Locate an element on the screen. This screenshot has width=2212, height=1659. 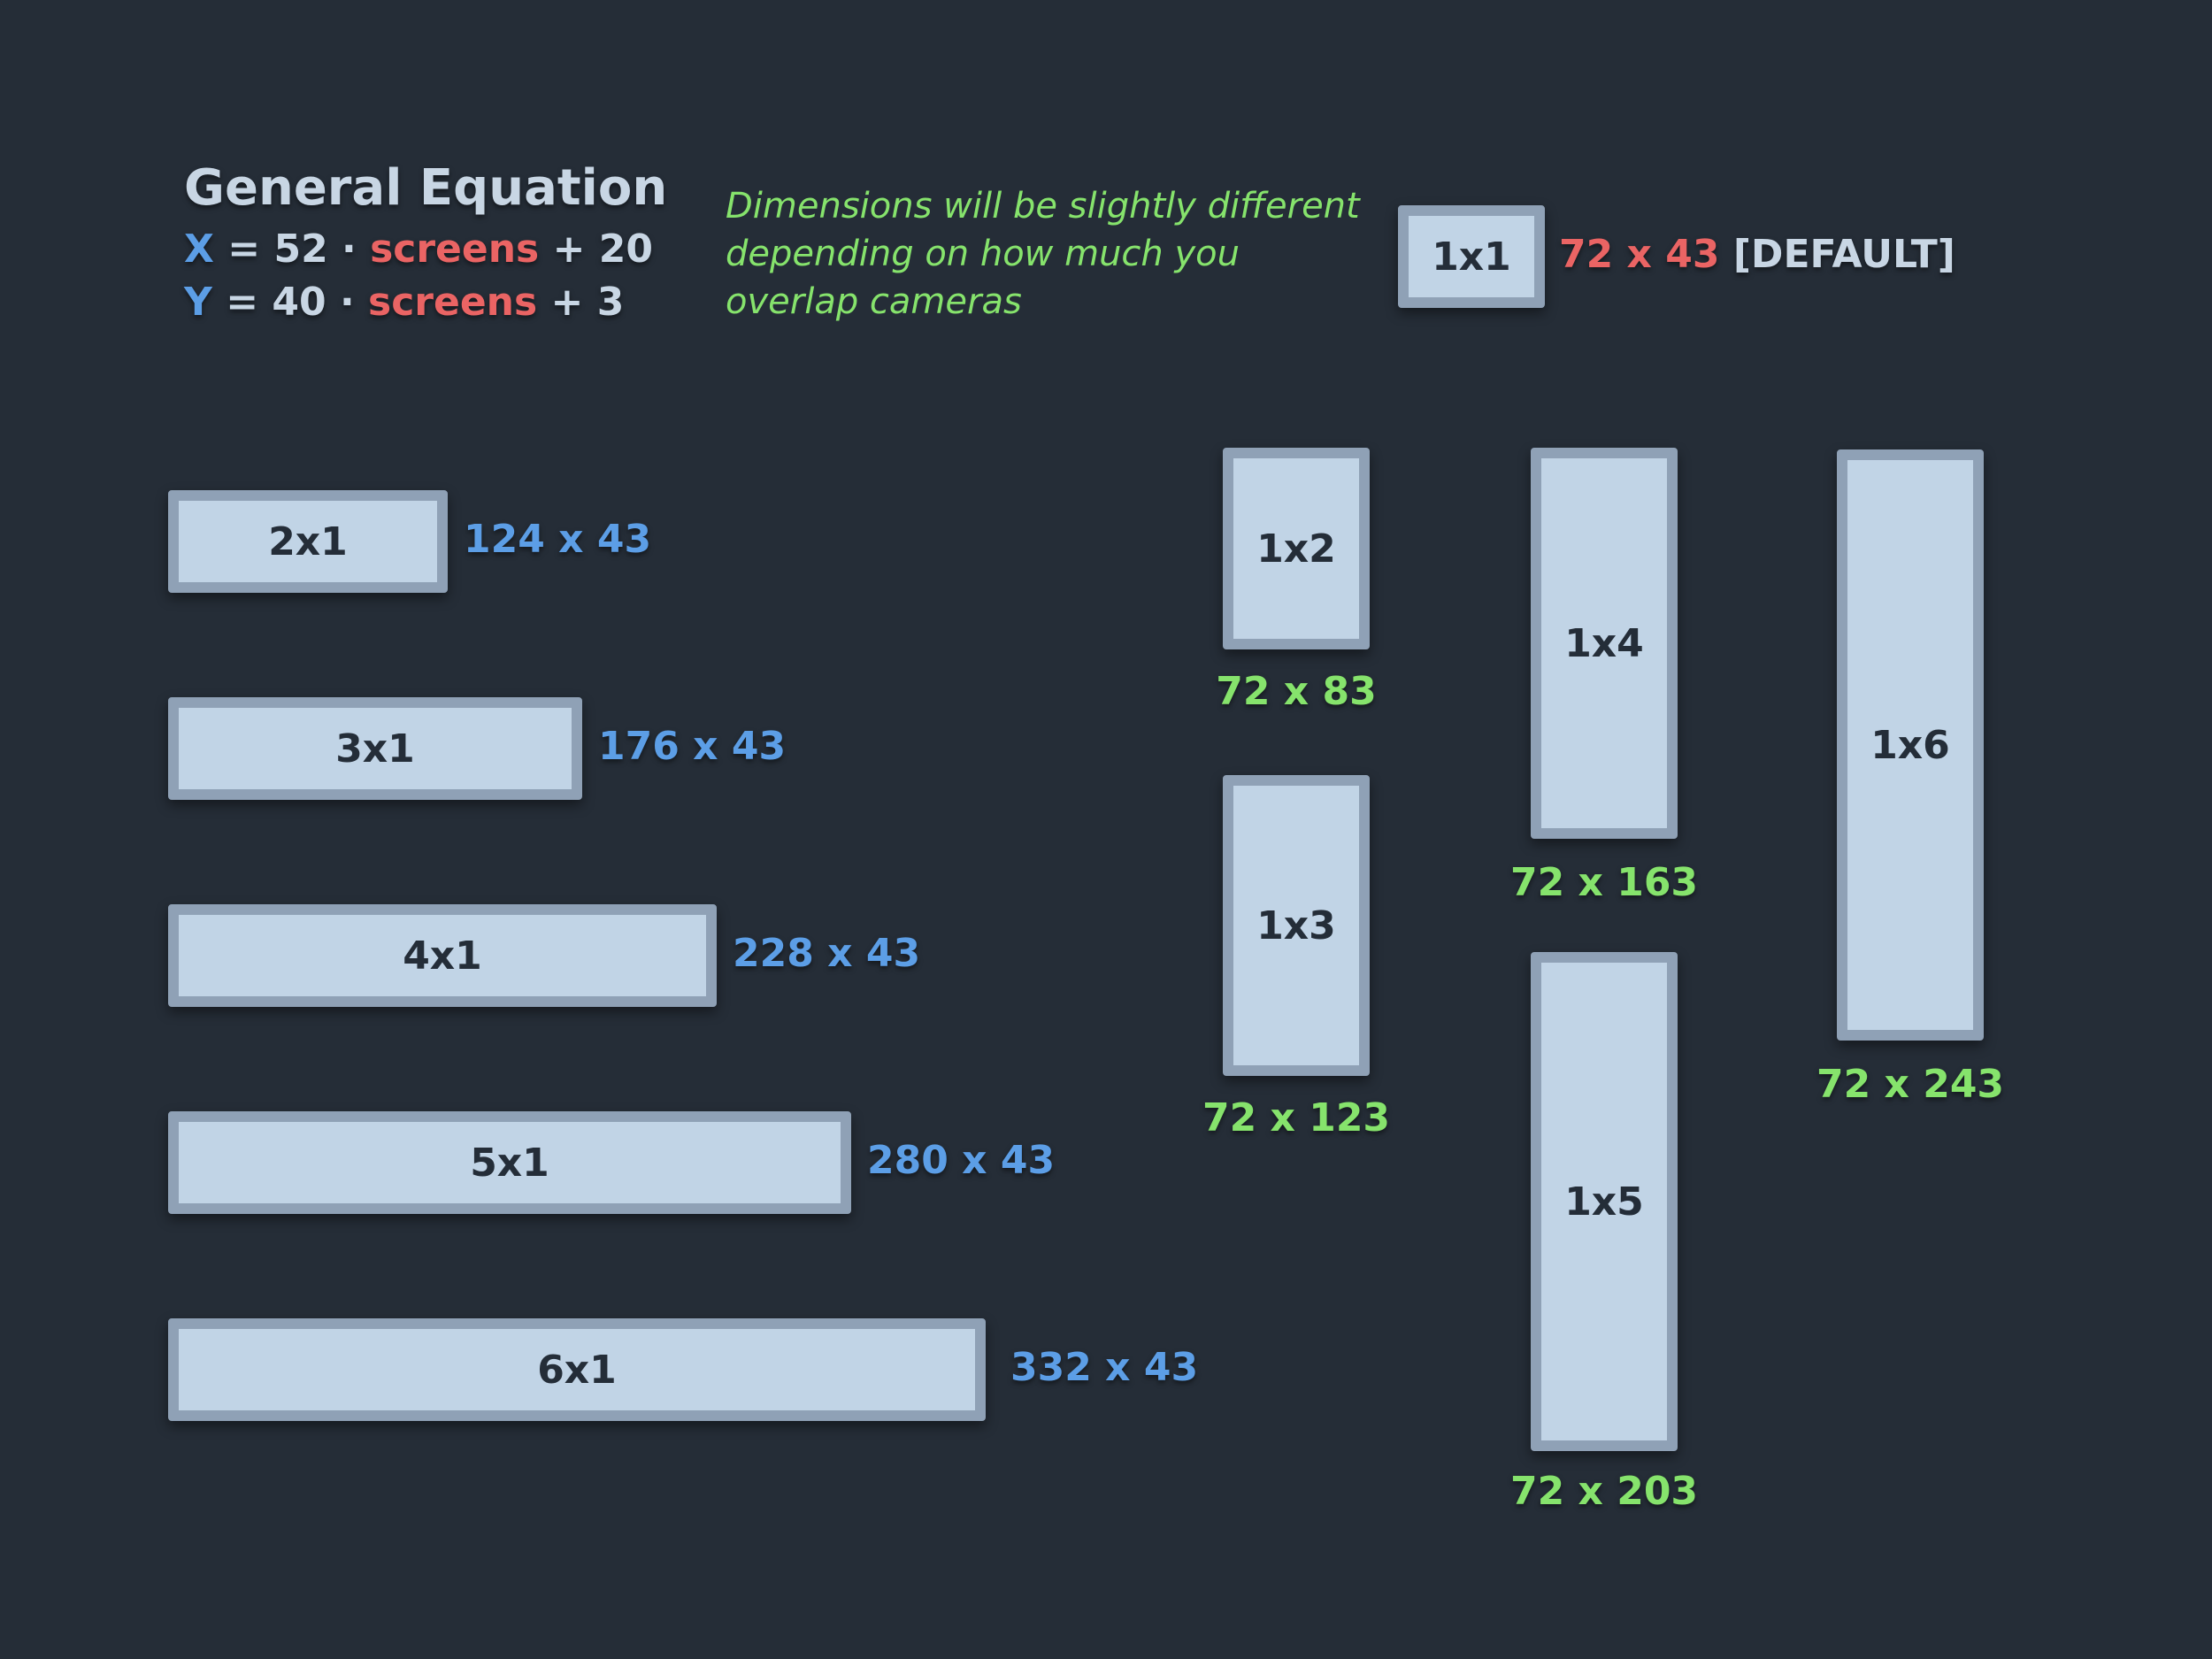
x-equation: X = 52 · screens + 20 is located at coordinates (419, 250).